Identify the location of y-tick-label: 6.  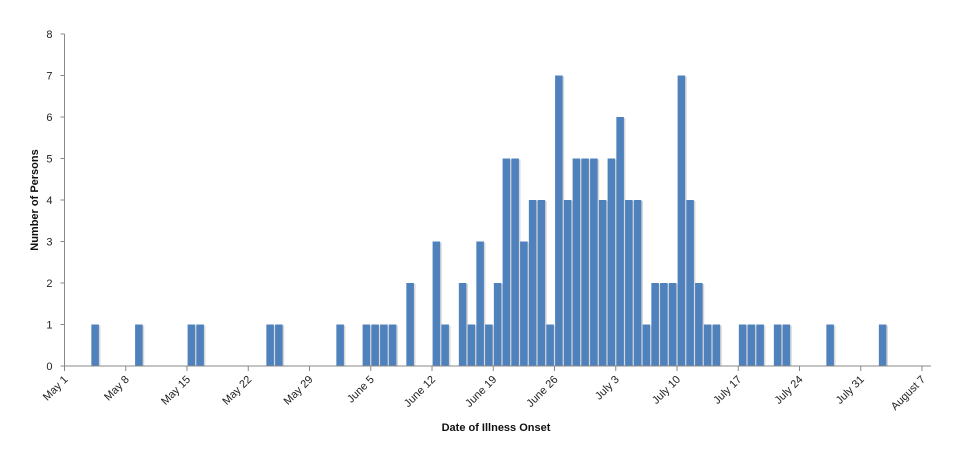
(49, 118).